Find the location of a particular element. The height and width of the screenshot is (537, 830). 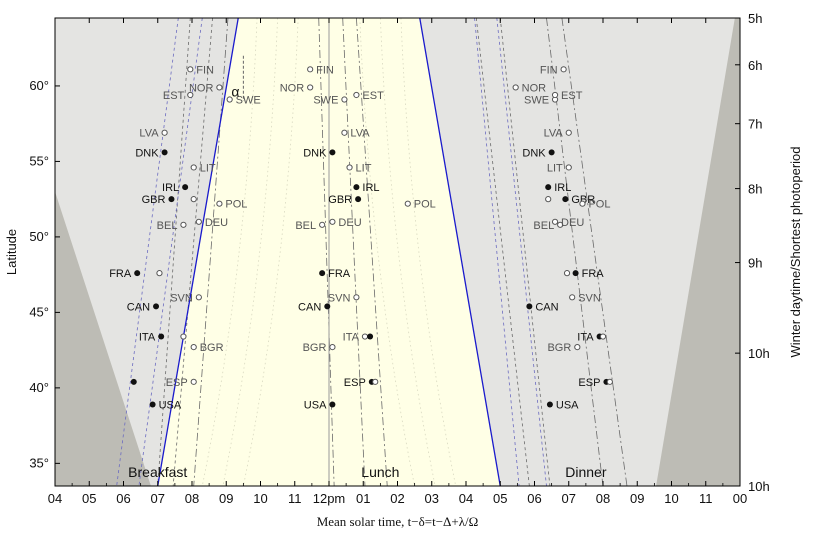

x-tick-label: 06 is located at coordinates (534, 498).